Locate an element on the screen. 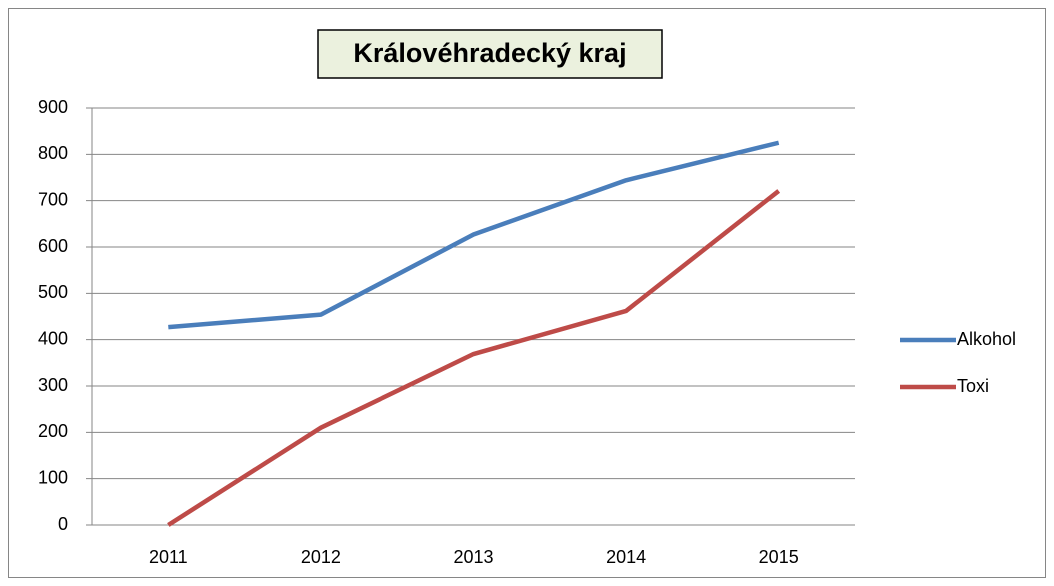 This screenshot has width=1054, height=586. y-tick-label: 700 is located at coordinates (53, 199).